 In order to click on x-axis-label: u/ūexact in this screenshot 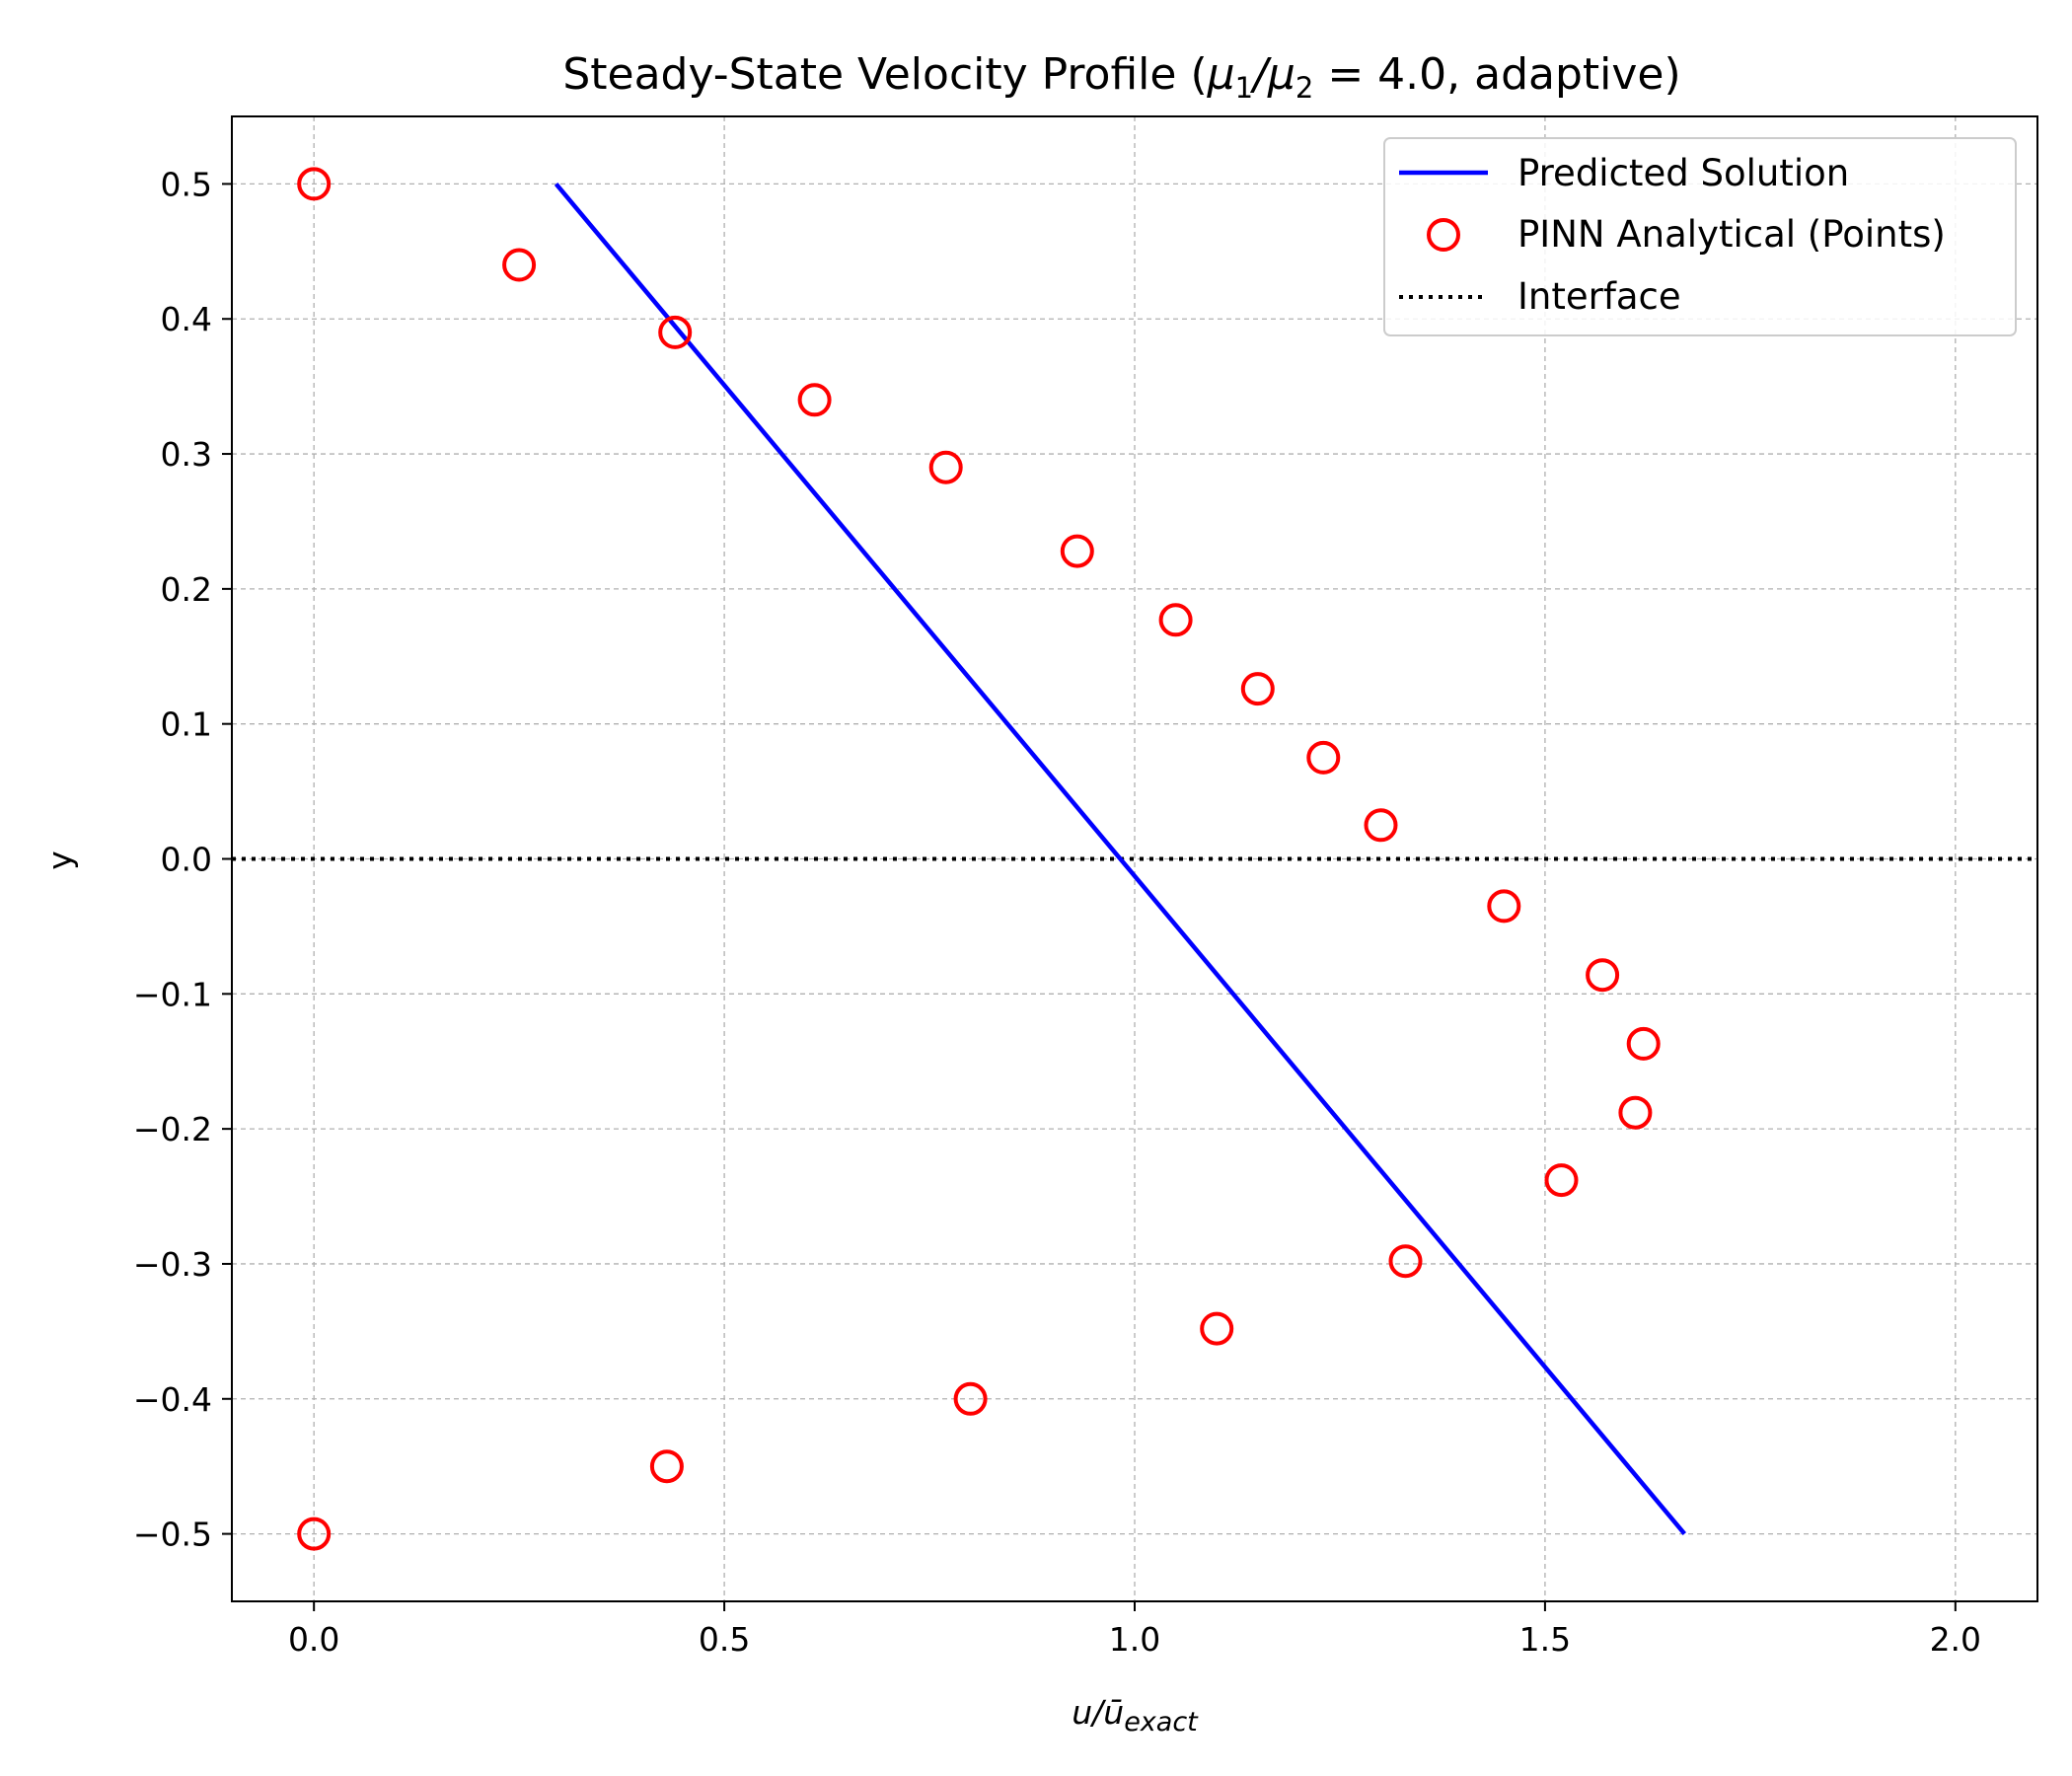, I will do `click(1135, 1716)`.